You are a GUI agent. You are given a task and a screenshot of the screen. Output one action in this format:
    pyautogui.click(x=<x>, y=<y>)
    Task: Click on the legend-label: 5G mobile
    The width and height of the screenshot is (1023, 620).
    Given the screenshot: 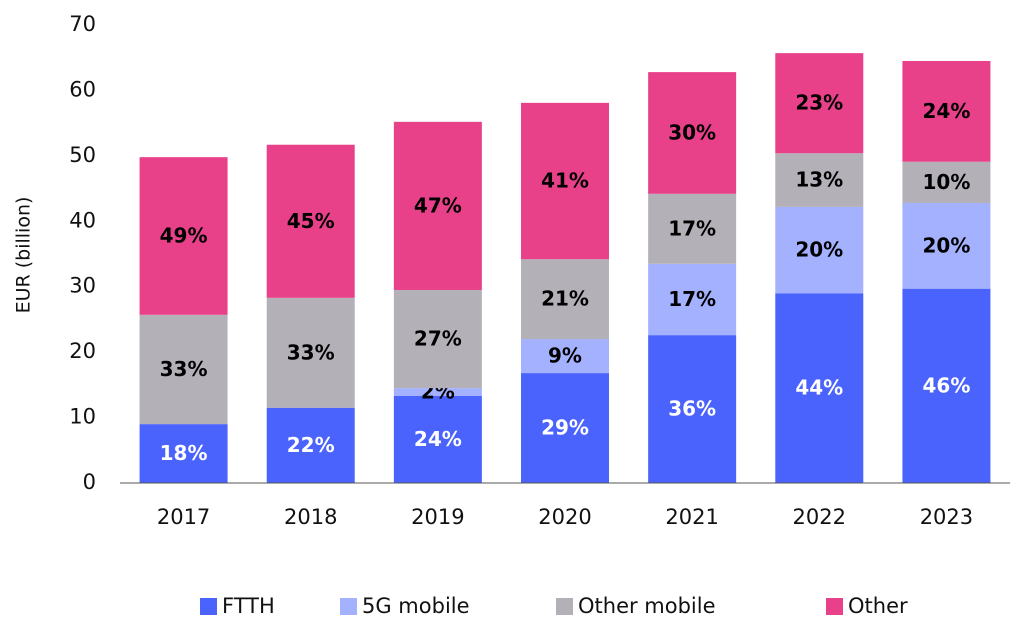 What is the action you would take?
    pyautogui.click(x=416, y=606)
    